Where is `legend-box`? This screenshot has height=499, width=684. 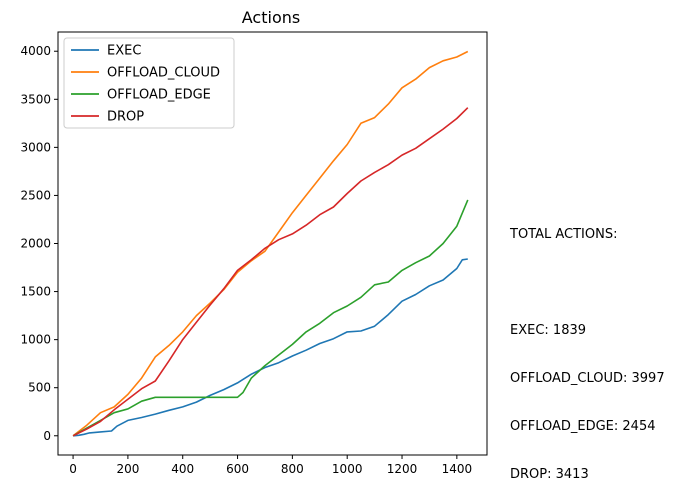
legend-box is located at coordinates (149, 83).